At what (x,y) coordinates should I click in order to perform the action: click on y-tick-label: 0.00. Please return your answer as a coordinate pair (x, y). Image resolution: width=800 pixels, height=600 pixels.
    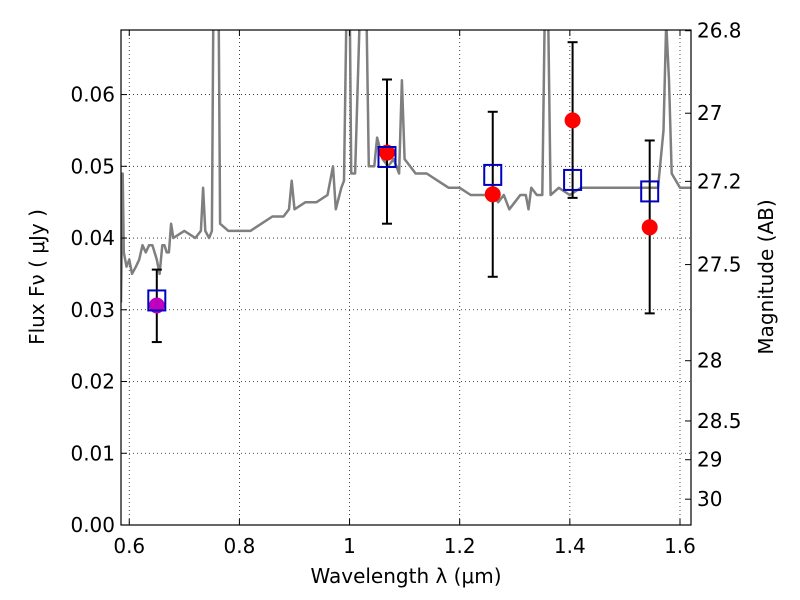
    Looking at the image, I should click on (92, 525).